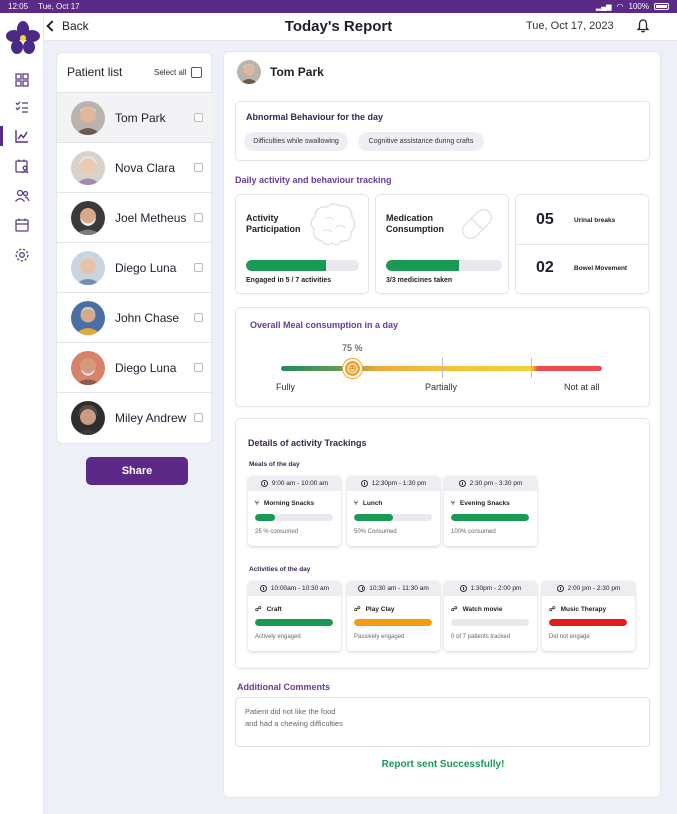 The image size is (677, 814). Describe the element at coordinates (643, 26) in the screenshot. I see `bell-icon` at that location.